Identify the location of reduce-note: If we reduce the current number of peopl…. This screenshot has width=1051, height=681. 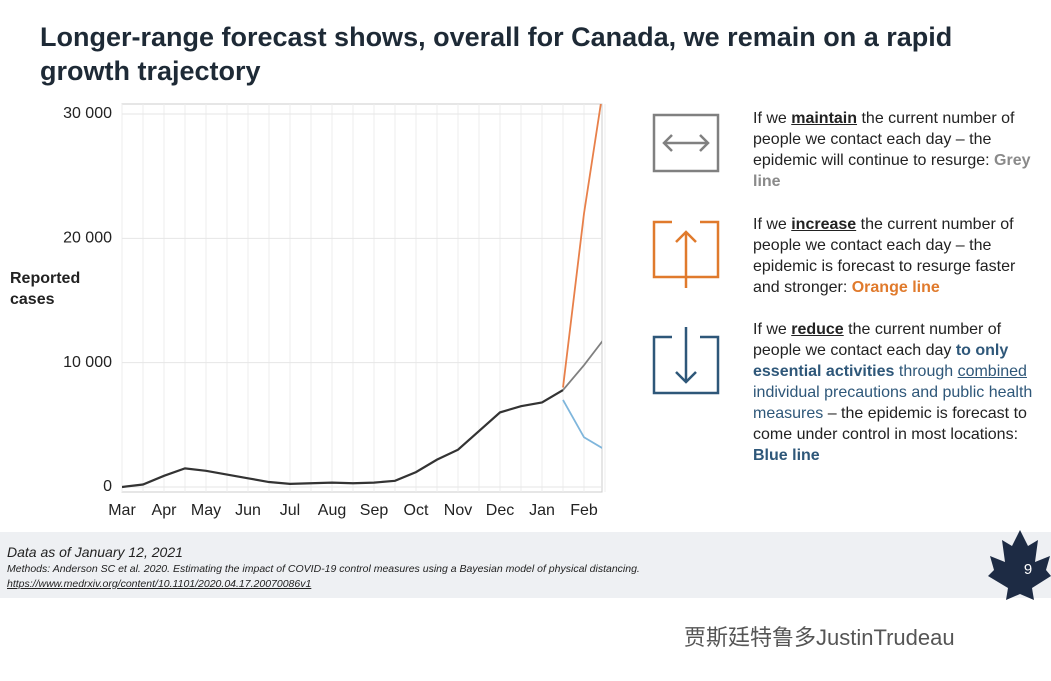
(895, 392).